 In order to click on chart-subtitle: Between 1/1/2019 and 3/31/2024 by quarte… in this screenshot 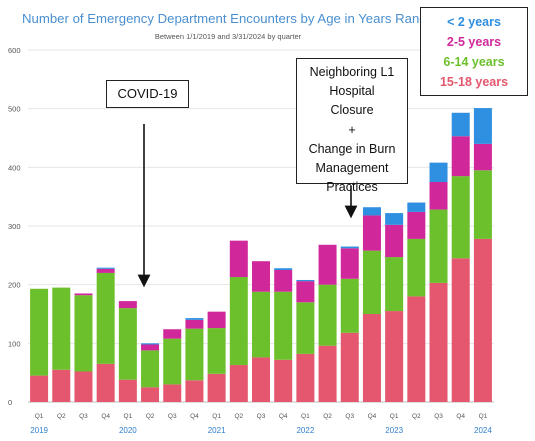, I will do `click(228, 36)`.